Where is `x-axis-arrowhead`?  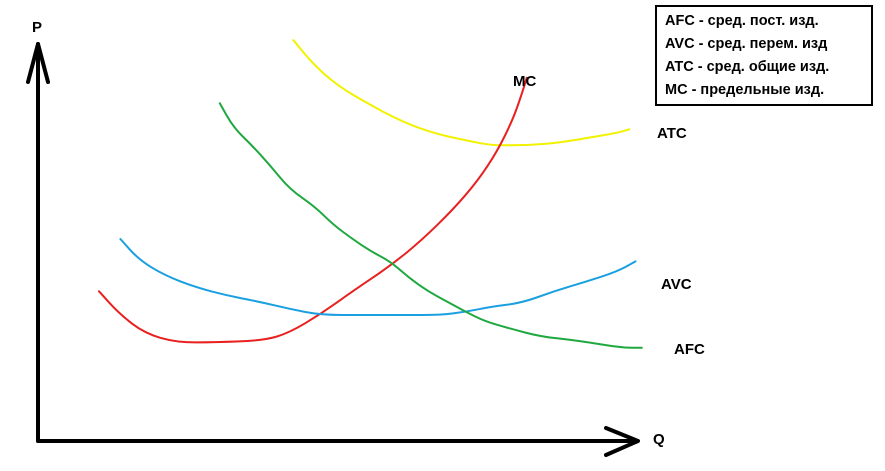 x-axis-arrowhead is located at coordinates (622, 441).